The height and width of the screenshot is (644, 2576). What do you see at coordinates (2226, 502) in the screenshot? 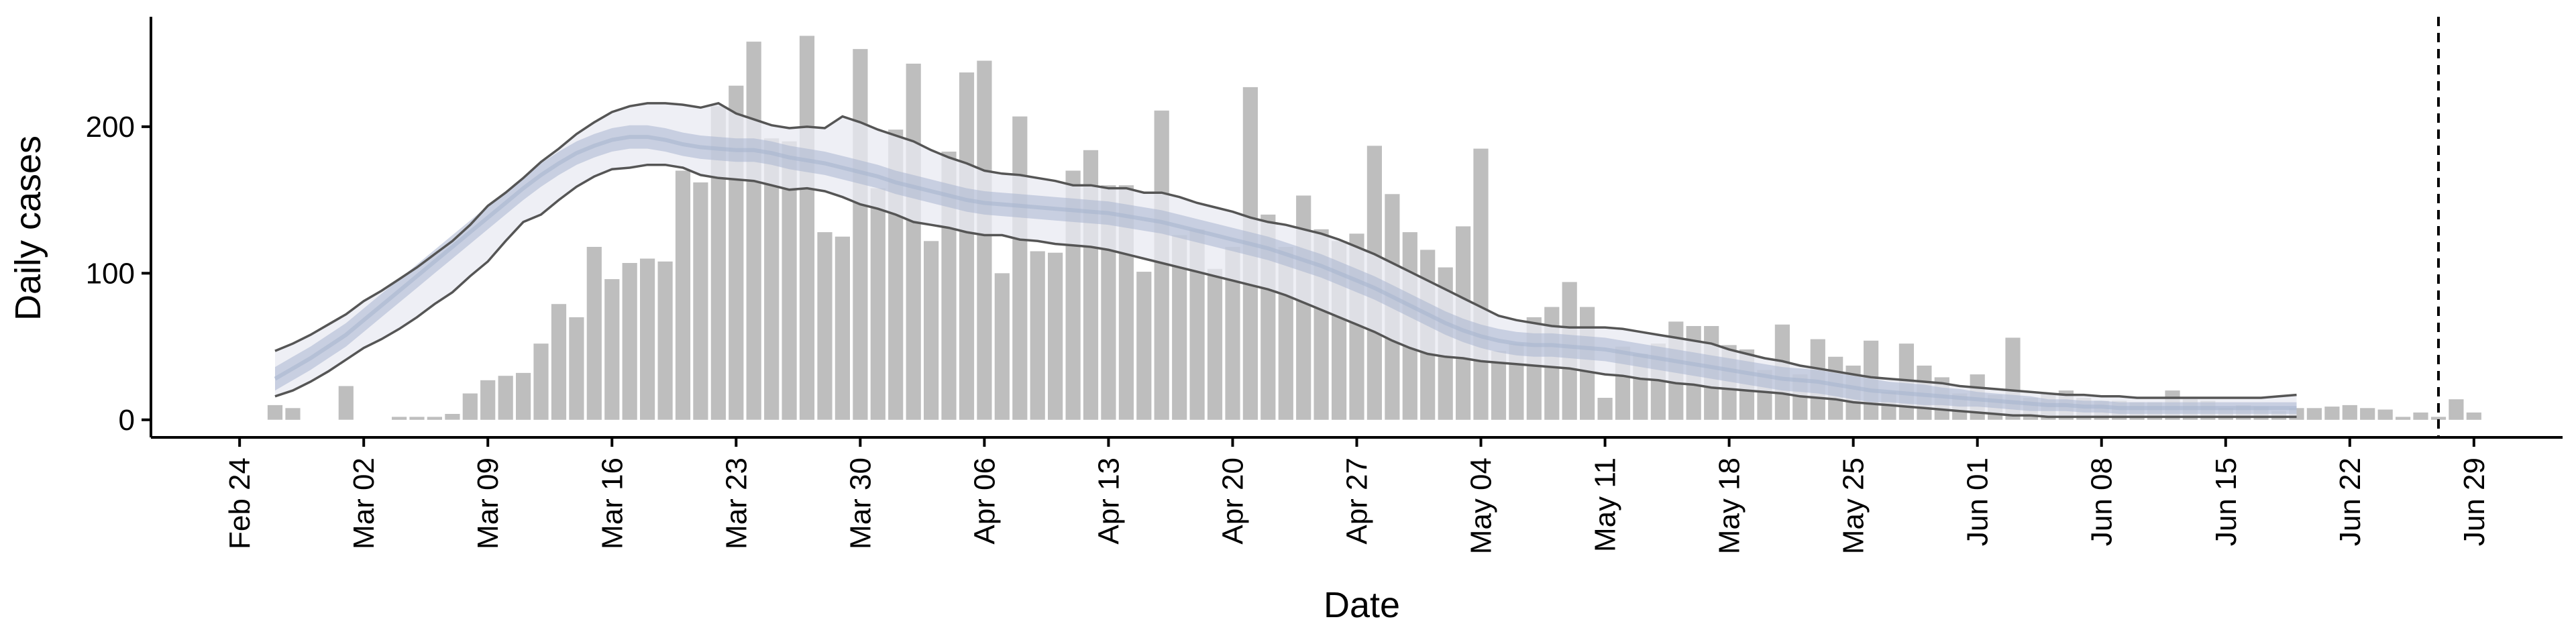
I see `x-tick-label: Jun 15` at bounding box center [2226, 502].